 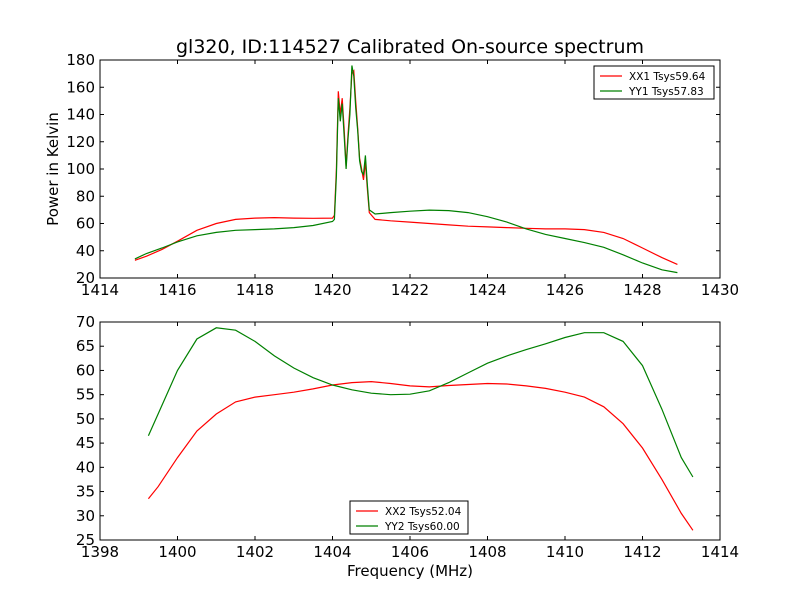 What do you see at coordinates (177, 290) in the screenshot?
I see `x-tick-label: 1416` at bounding box center [177, 290].